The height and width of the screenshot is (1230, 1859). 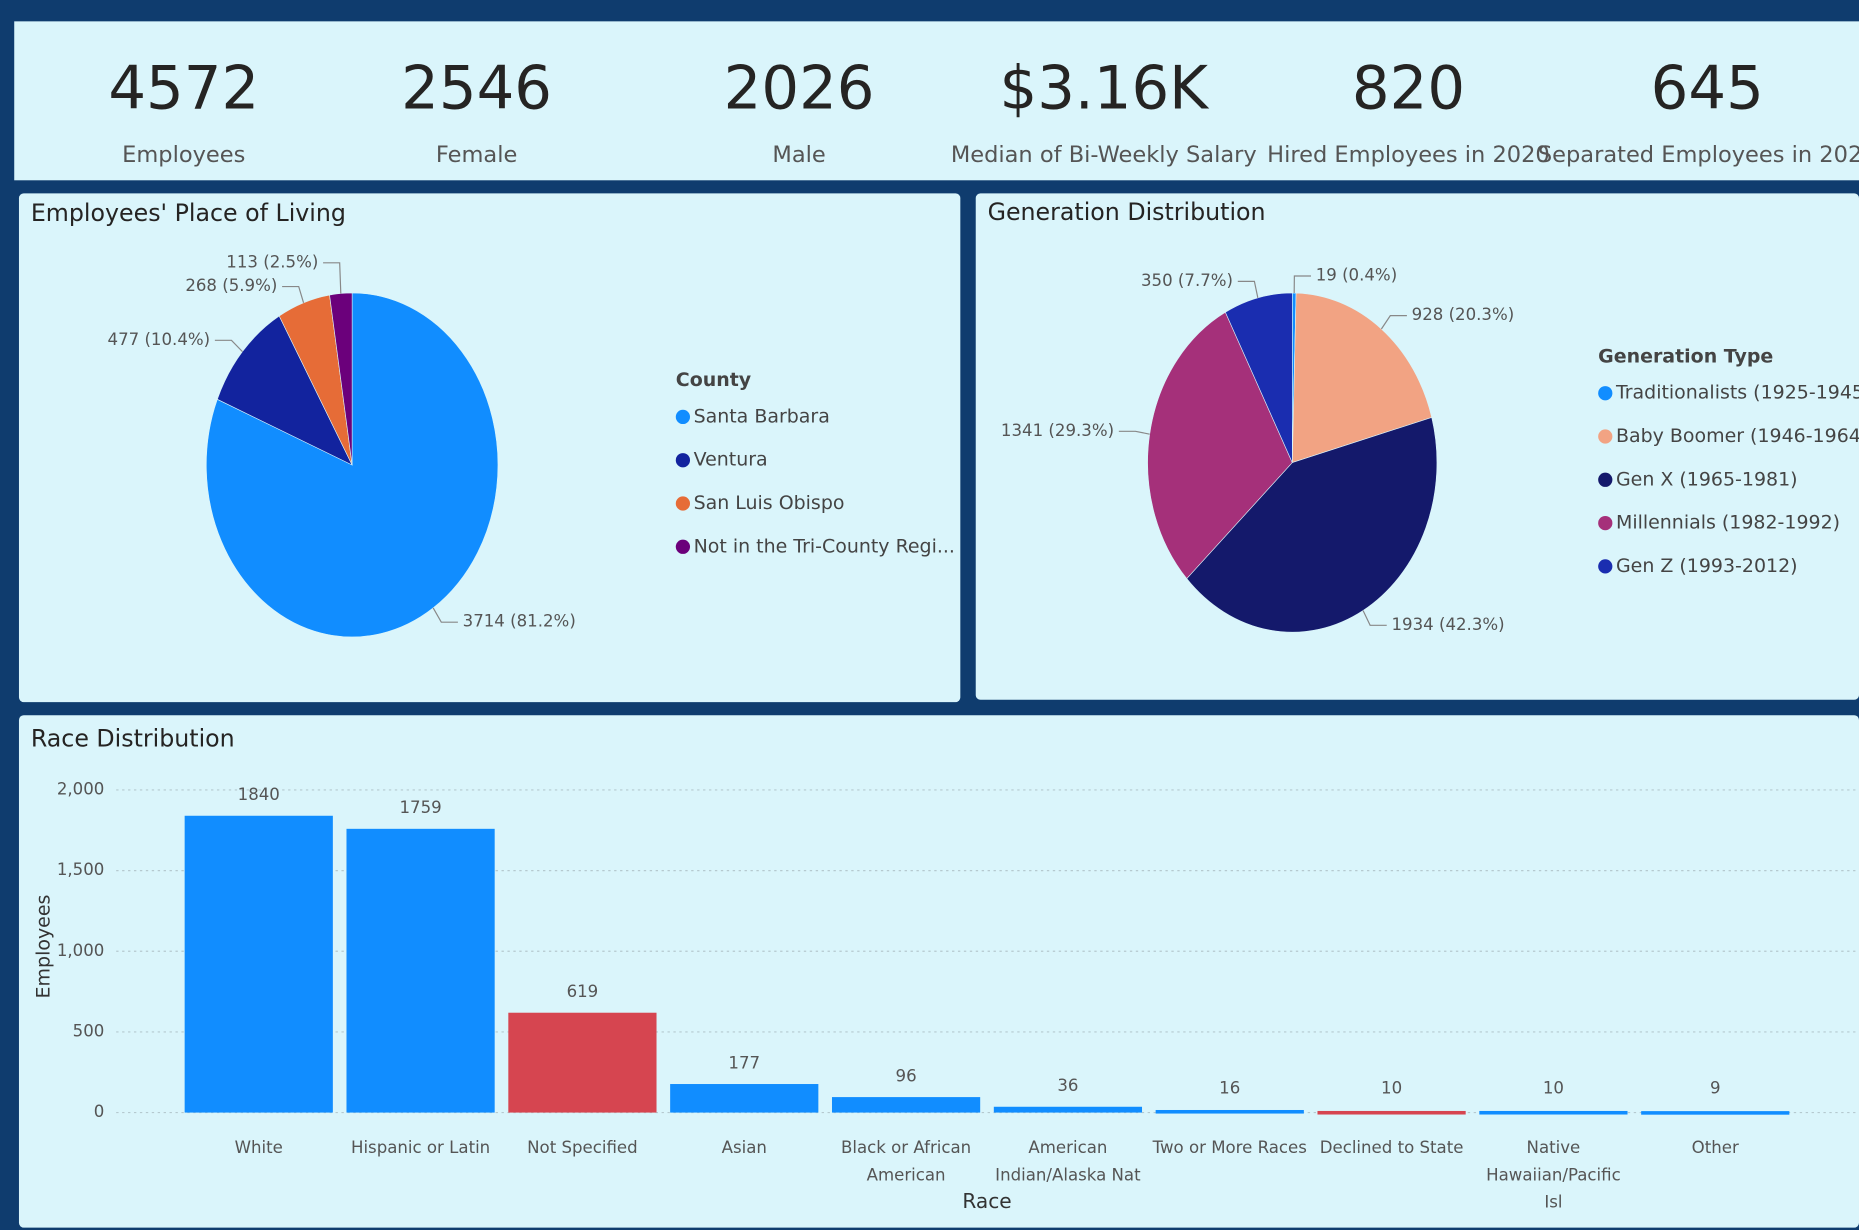 What do you see at coordinates (1737, 436) in the screenshot?
I see `legend-label: Baby Boomer (1946-1964)` at bounding box center [1737, 436].